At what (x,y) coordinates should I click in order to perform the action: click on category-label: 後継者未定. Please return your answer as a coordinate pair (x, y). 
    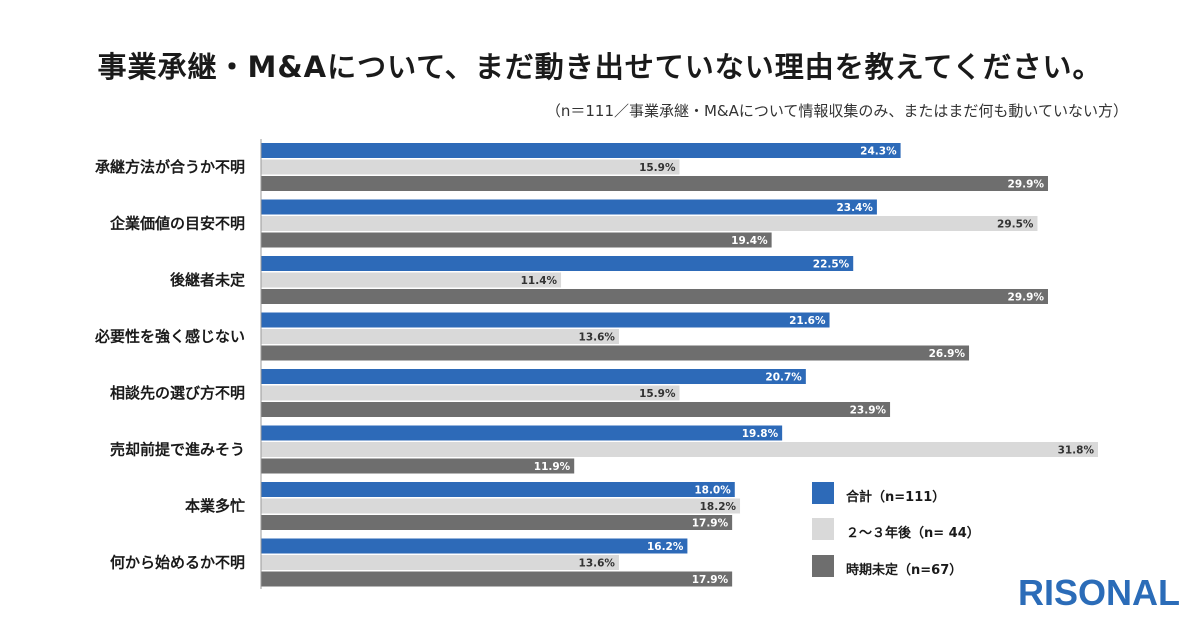
    Looking at the image, I should click on (207, 280).